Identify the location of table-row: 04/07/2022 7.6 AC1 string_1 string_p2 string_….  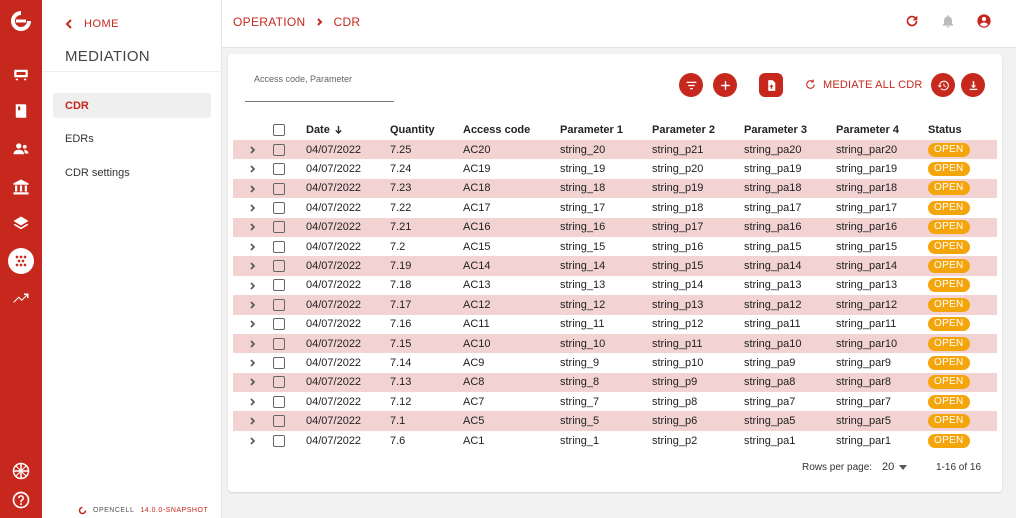
(615, 440).